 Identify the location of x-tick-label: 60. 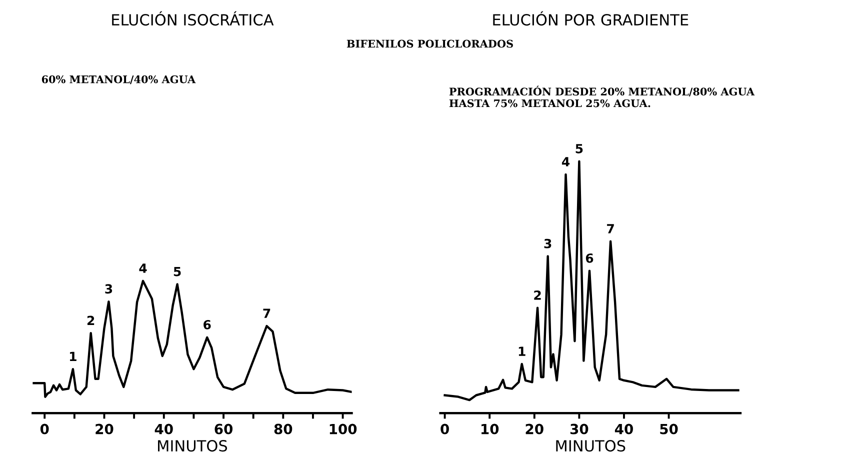
(223, 429).